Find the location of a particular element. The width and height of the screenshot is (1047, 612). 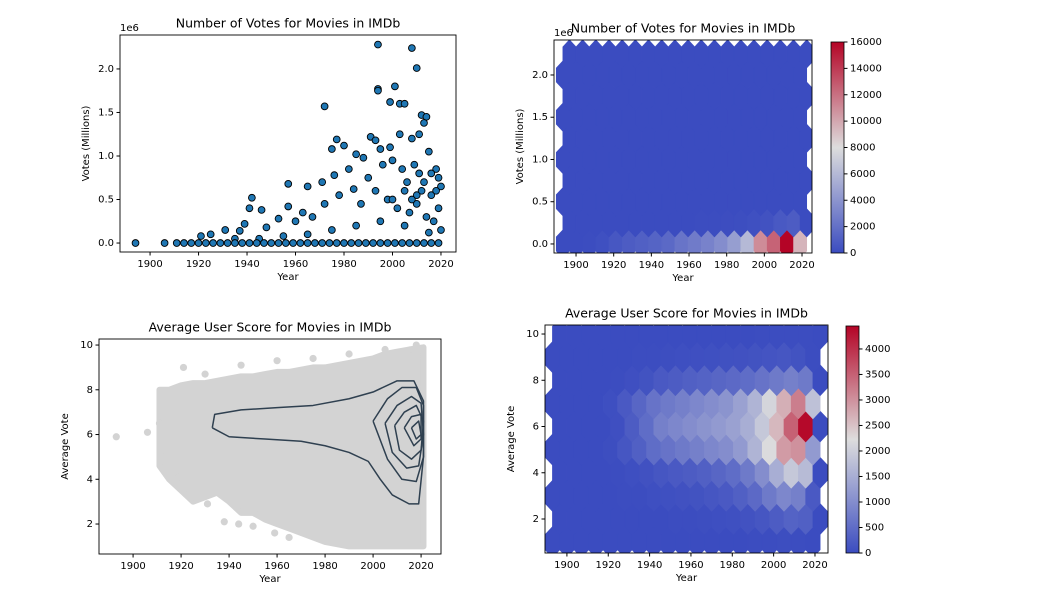

chart-title: Number of Votes for Movies in IMDb is located at coordinates (683, 28).